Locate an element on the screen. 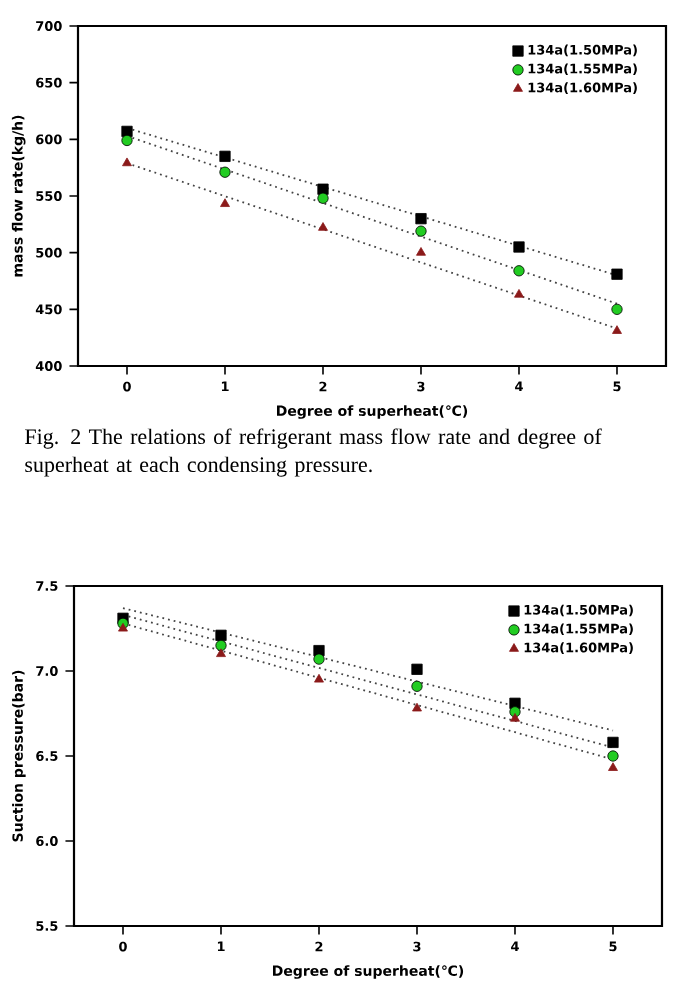 This screenshot has width=686, height=990. caption: Fig. 2 The relations of refrigerant mass flow rate and degree of superheat at each condensing pressure. is located at coordinates (313, 452).